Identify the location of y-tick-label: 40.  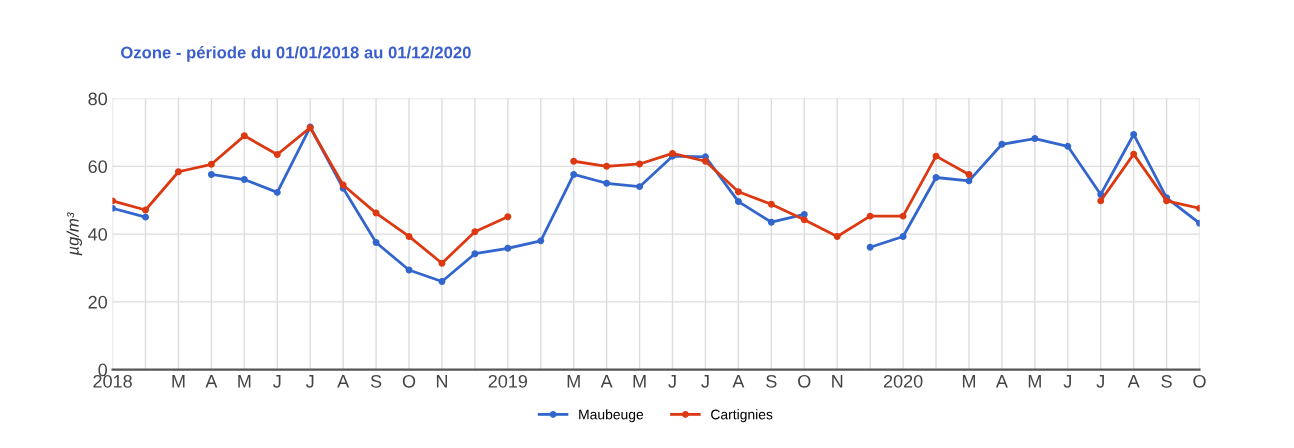
(98, 234).